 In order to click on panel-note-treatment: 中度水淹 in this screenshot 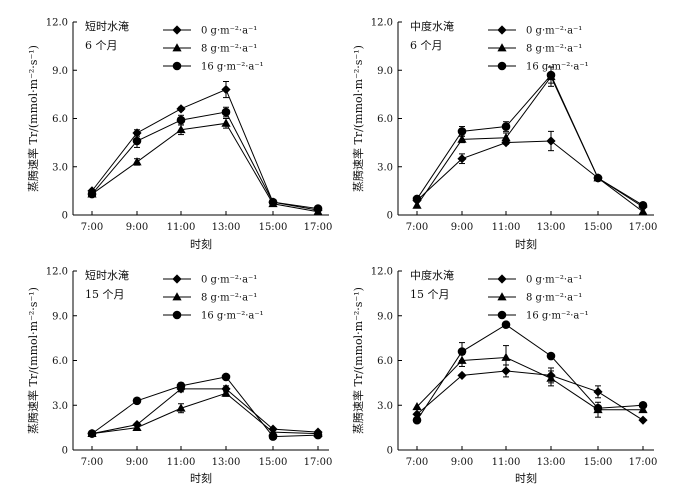, I will do `click(432, 26)`.